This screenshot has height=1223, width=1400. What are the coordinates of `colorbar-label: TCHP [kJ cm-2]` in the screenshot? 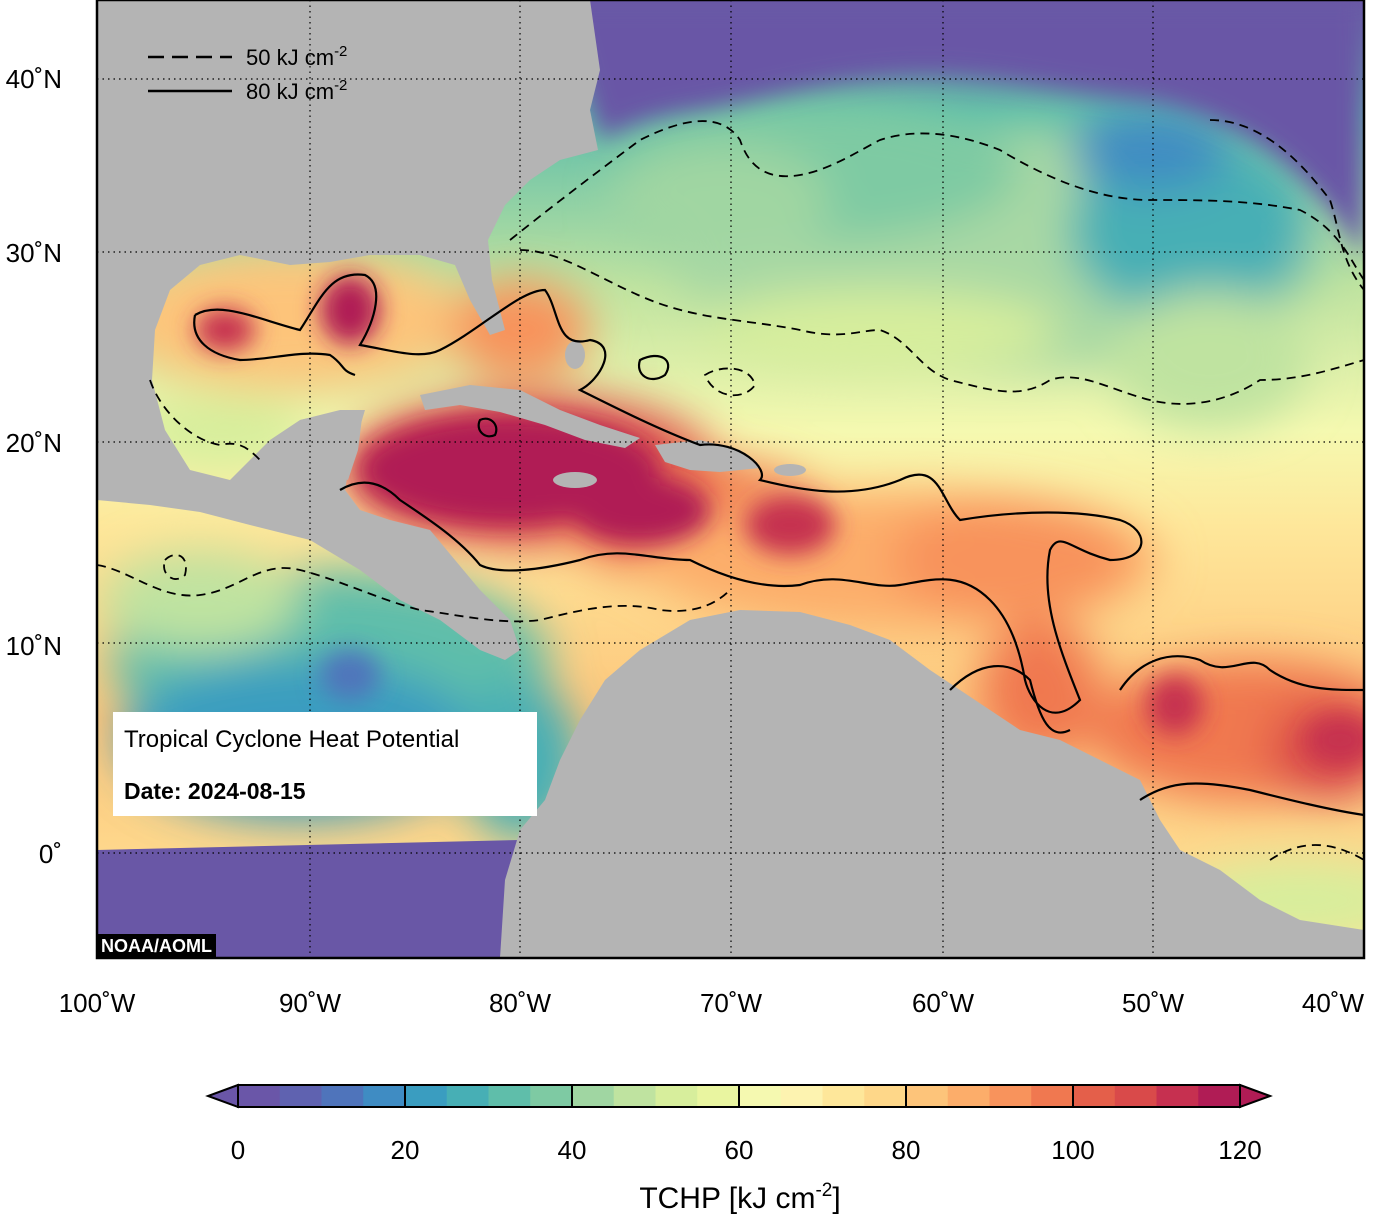 It's located at (739, 1197).